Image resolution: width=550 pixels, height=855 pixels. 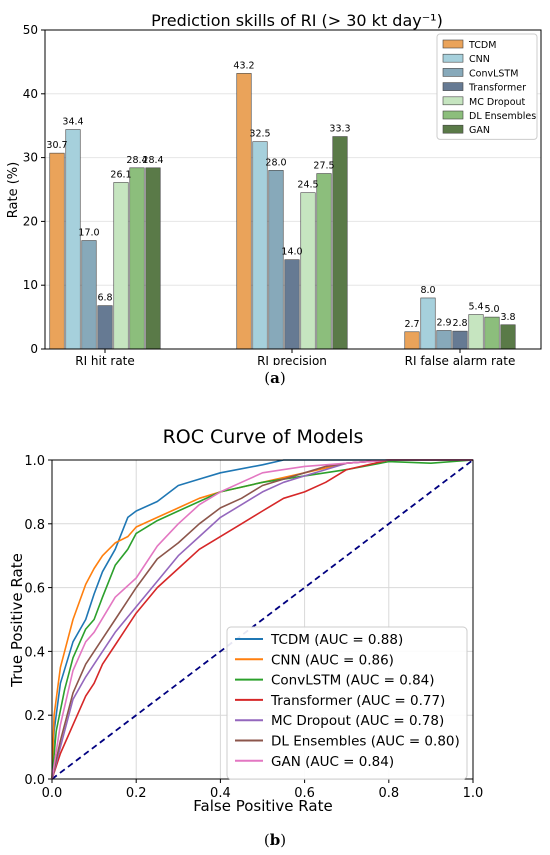 I want to click on figure-b-caption: (b), so click(x=275, y=840).